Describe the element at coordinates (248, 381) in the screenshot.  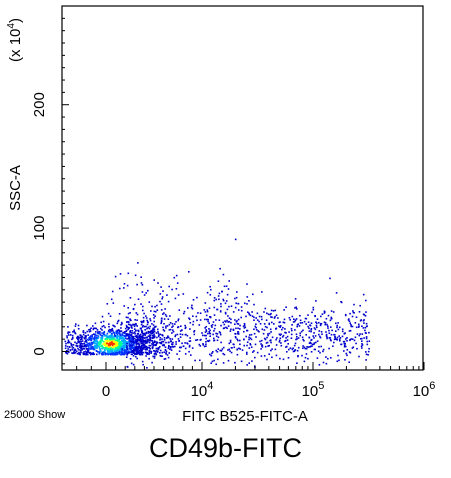
I see `x-axis: 0 104 105 106` at that location.